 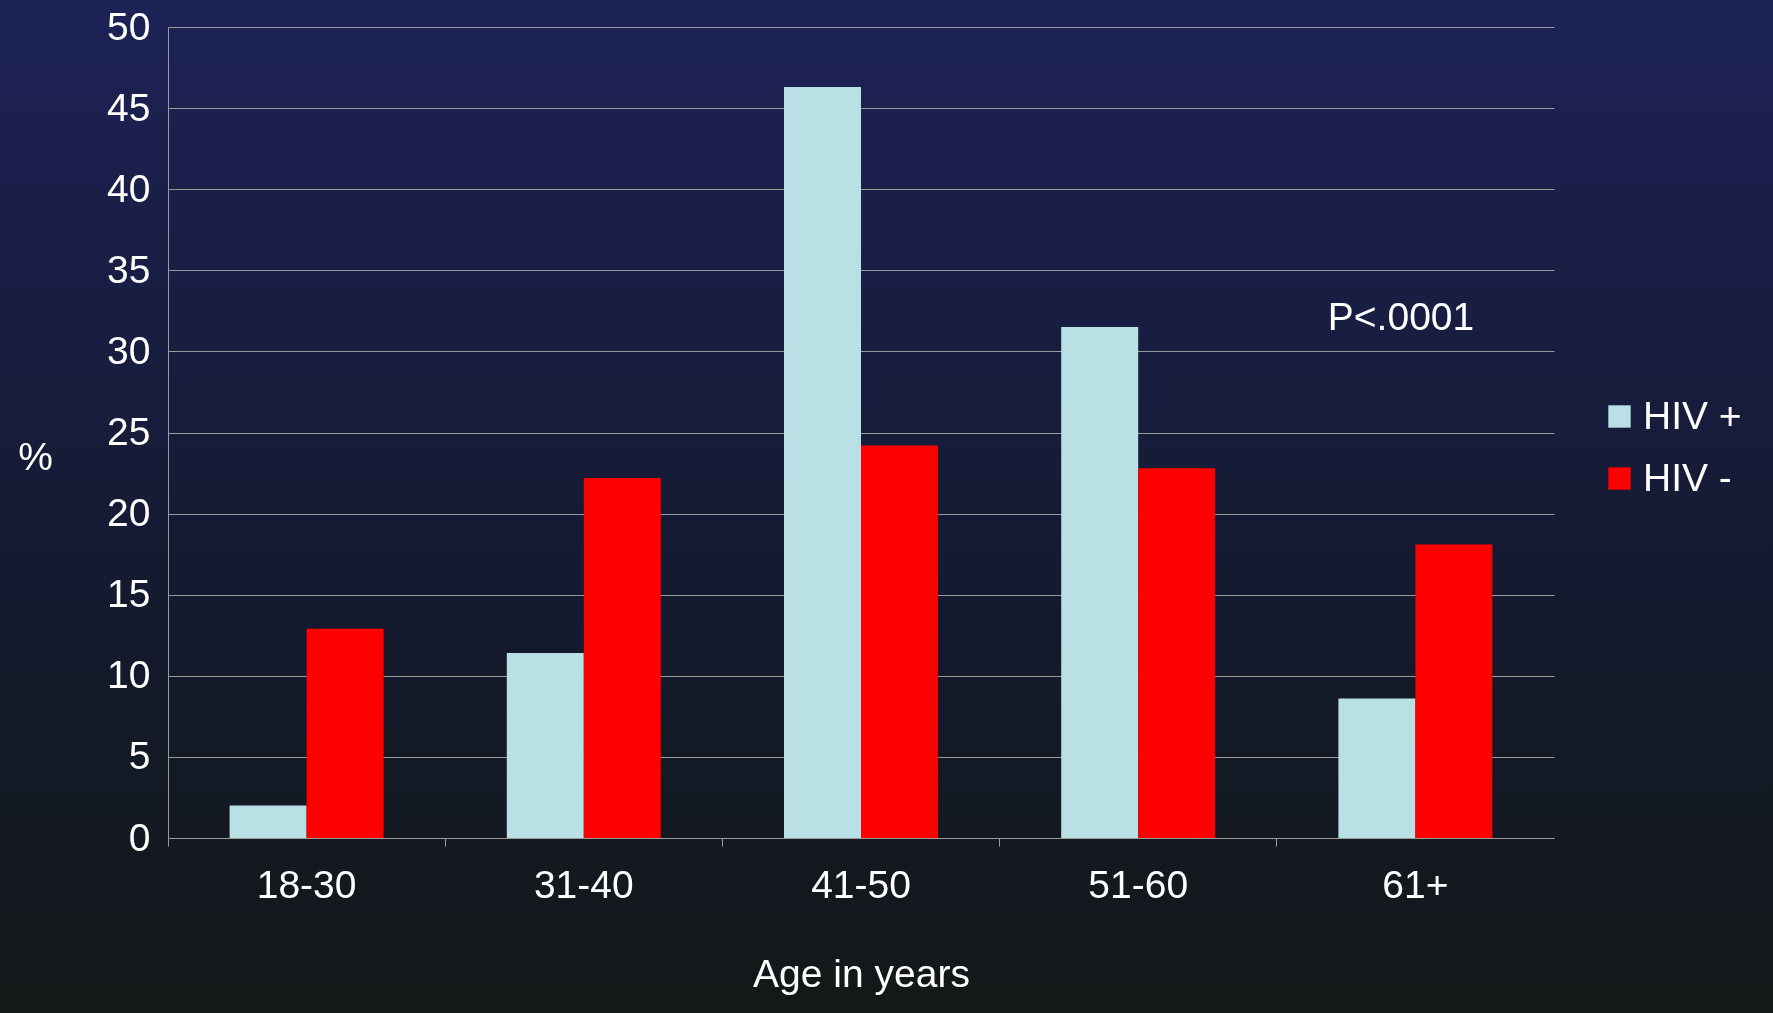 What do you see at coordinates (1415, 884) in the screenshot?
I see `x-tick-label: 61+` at bounding box center [1415, 884].